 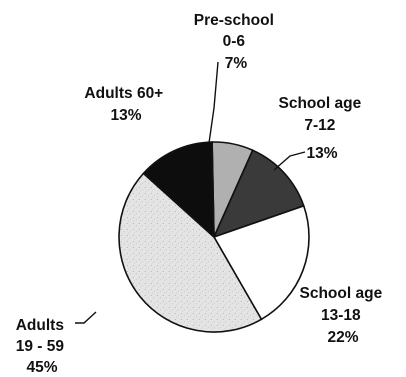 I want to click on preschool-category: Pre-school, so click(x=234, y=20).